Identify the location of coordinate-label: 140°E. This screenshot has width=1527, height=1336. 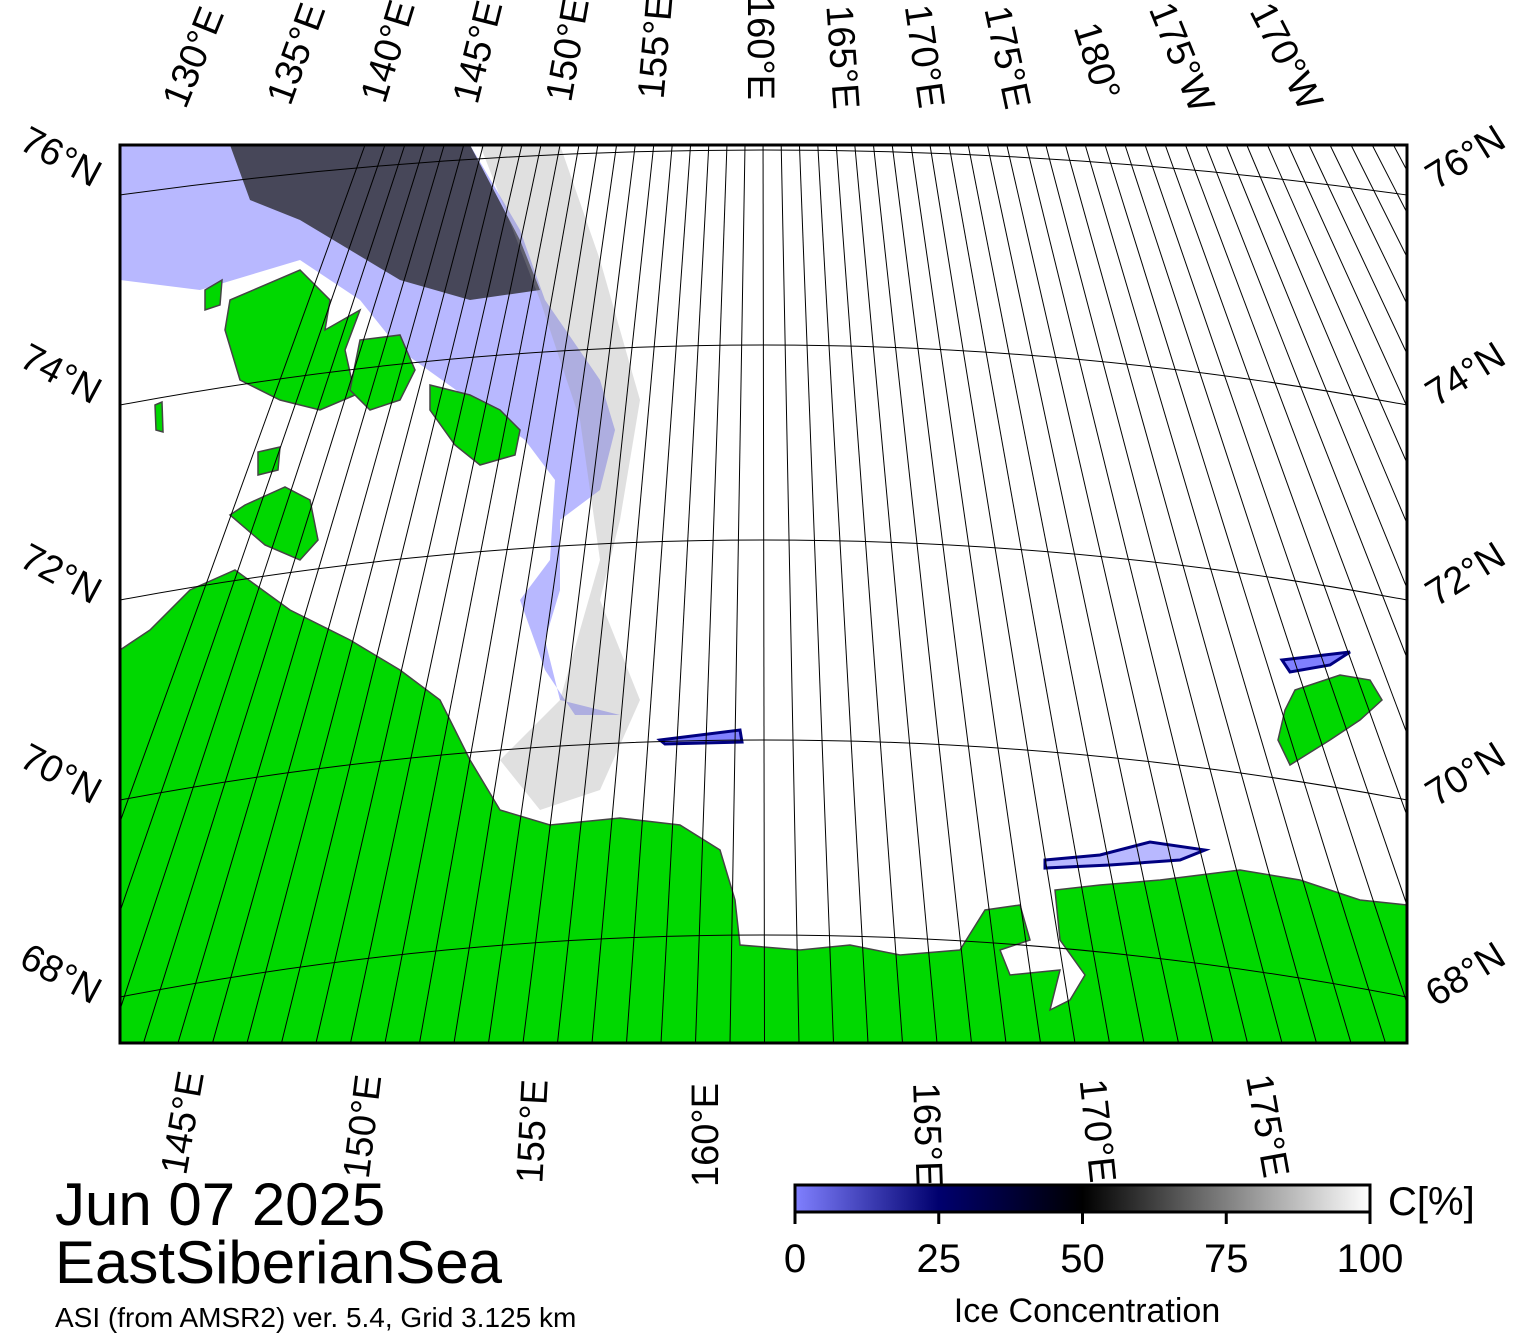
(388, 53).